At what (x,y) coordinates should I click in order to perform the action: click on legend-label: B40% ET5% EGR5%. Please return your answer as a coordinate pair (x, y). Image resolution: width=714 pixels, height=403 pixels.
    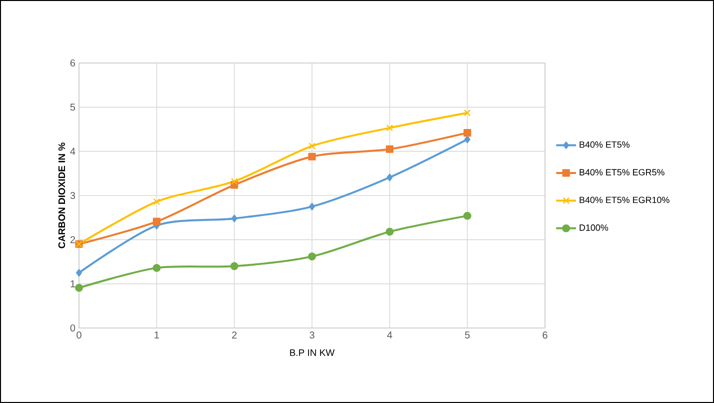
    Looking at the image, I should click on (622, 172).